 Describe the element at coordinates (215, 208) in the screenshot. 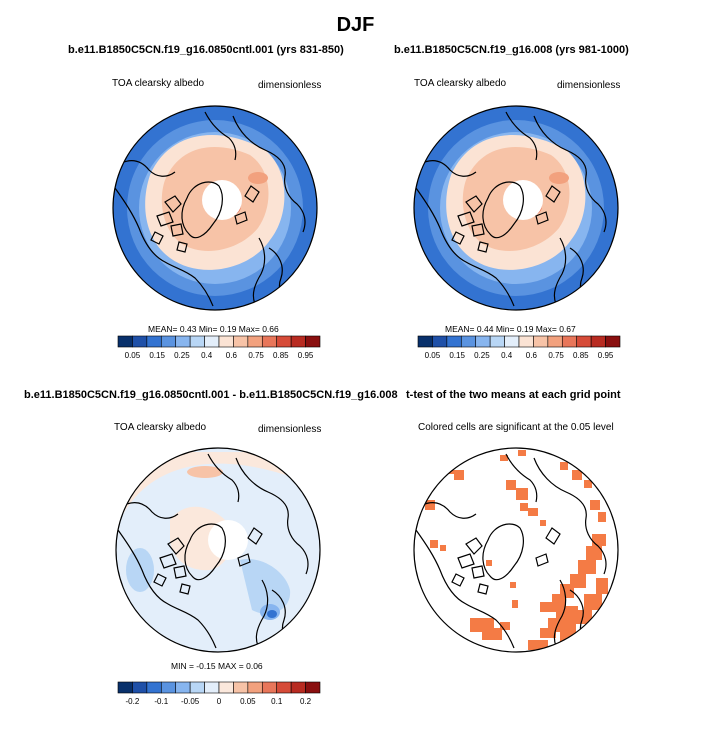

I see `albedo-map-top-left` at that location.